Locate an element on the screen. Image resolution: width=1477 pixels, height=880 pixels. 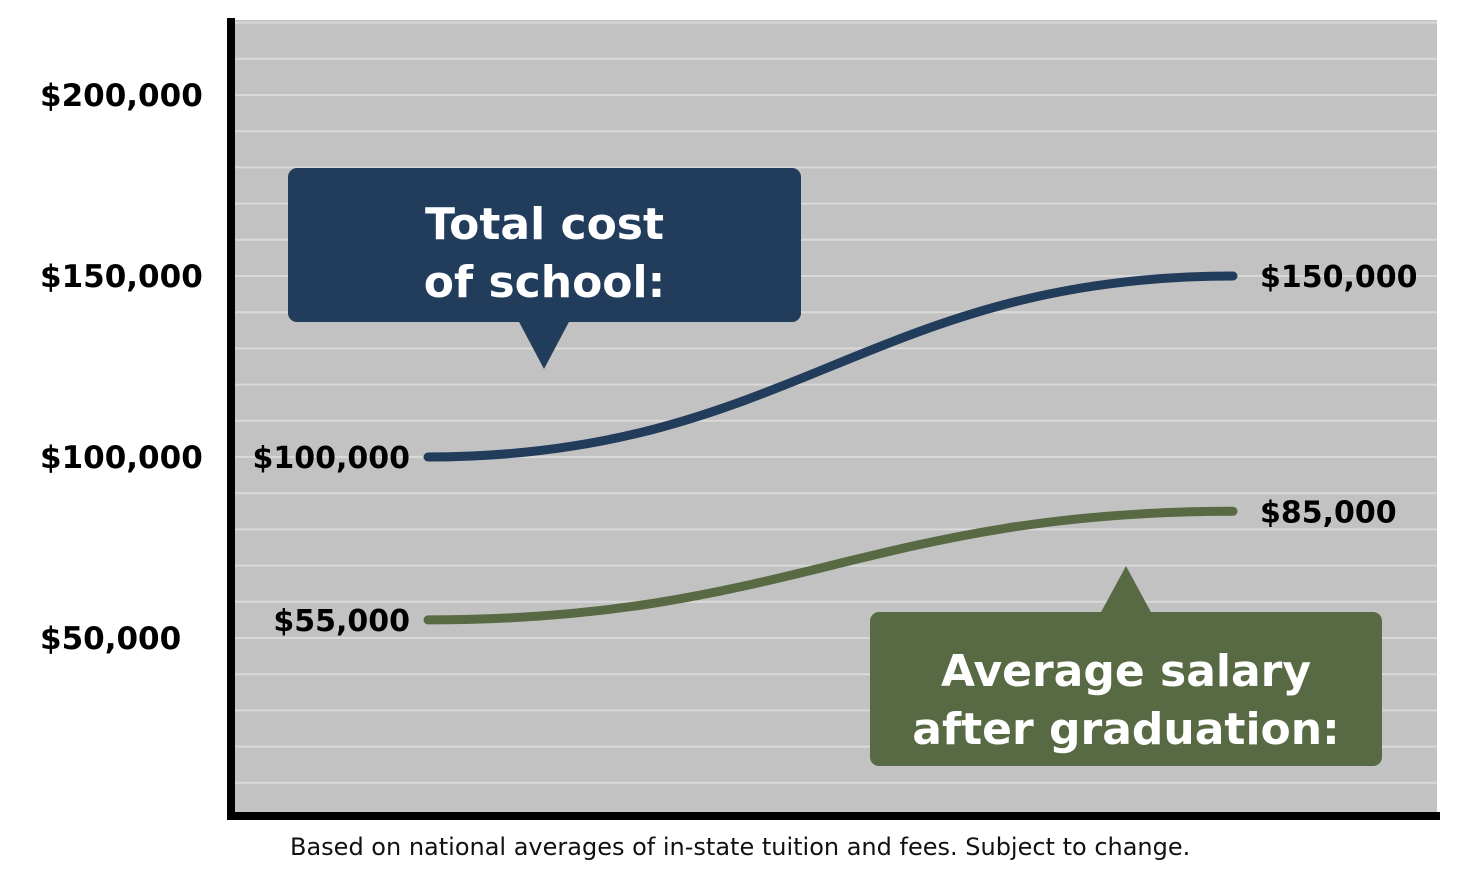
callout-2: Average salary after graduation: is located at coordinates (1126, 666).